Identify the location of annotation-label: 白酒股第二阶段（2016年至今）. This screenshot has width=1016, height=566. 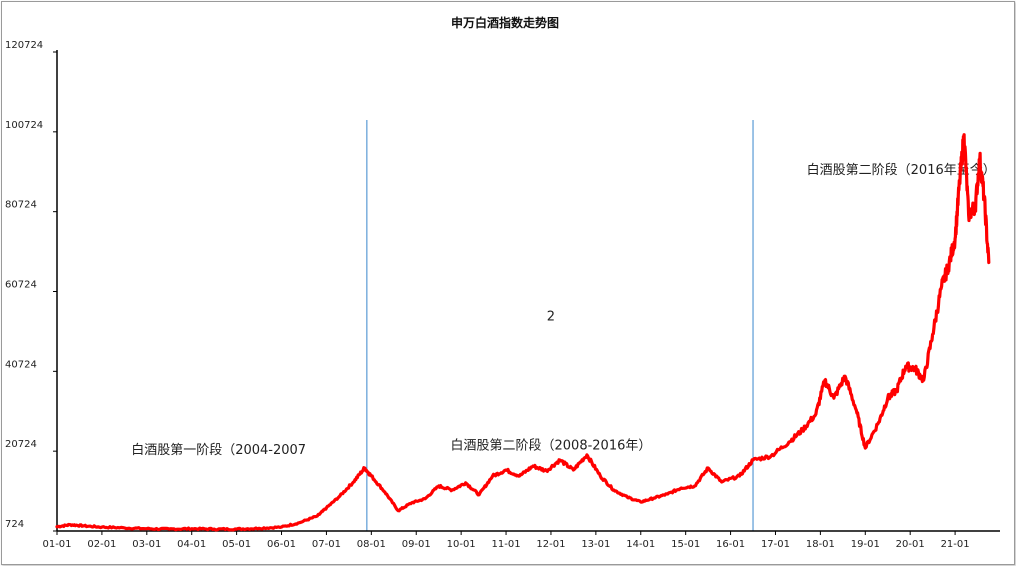
(901, 170).